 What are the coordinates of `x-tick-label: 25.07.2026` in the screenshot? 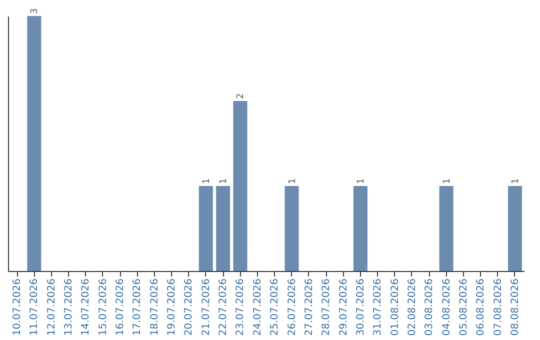 It's located at (275, 307).